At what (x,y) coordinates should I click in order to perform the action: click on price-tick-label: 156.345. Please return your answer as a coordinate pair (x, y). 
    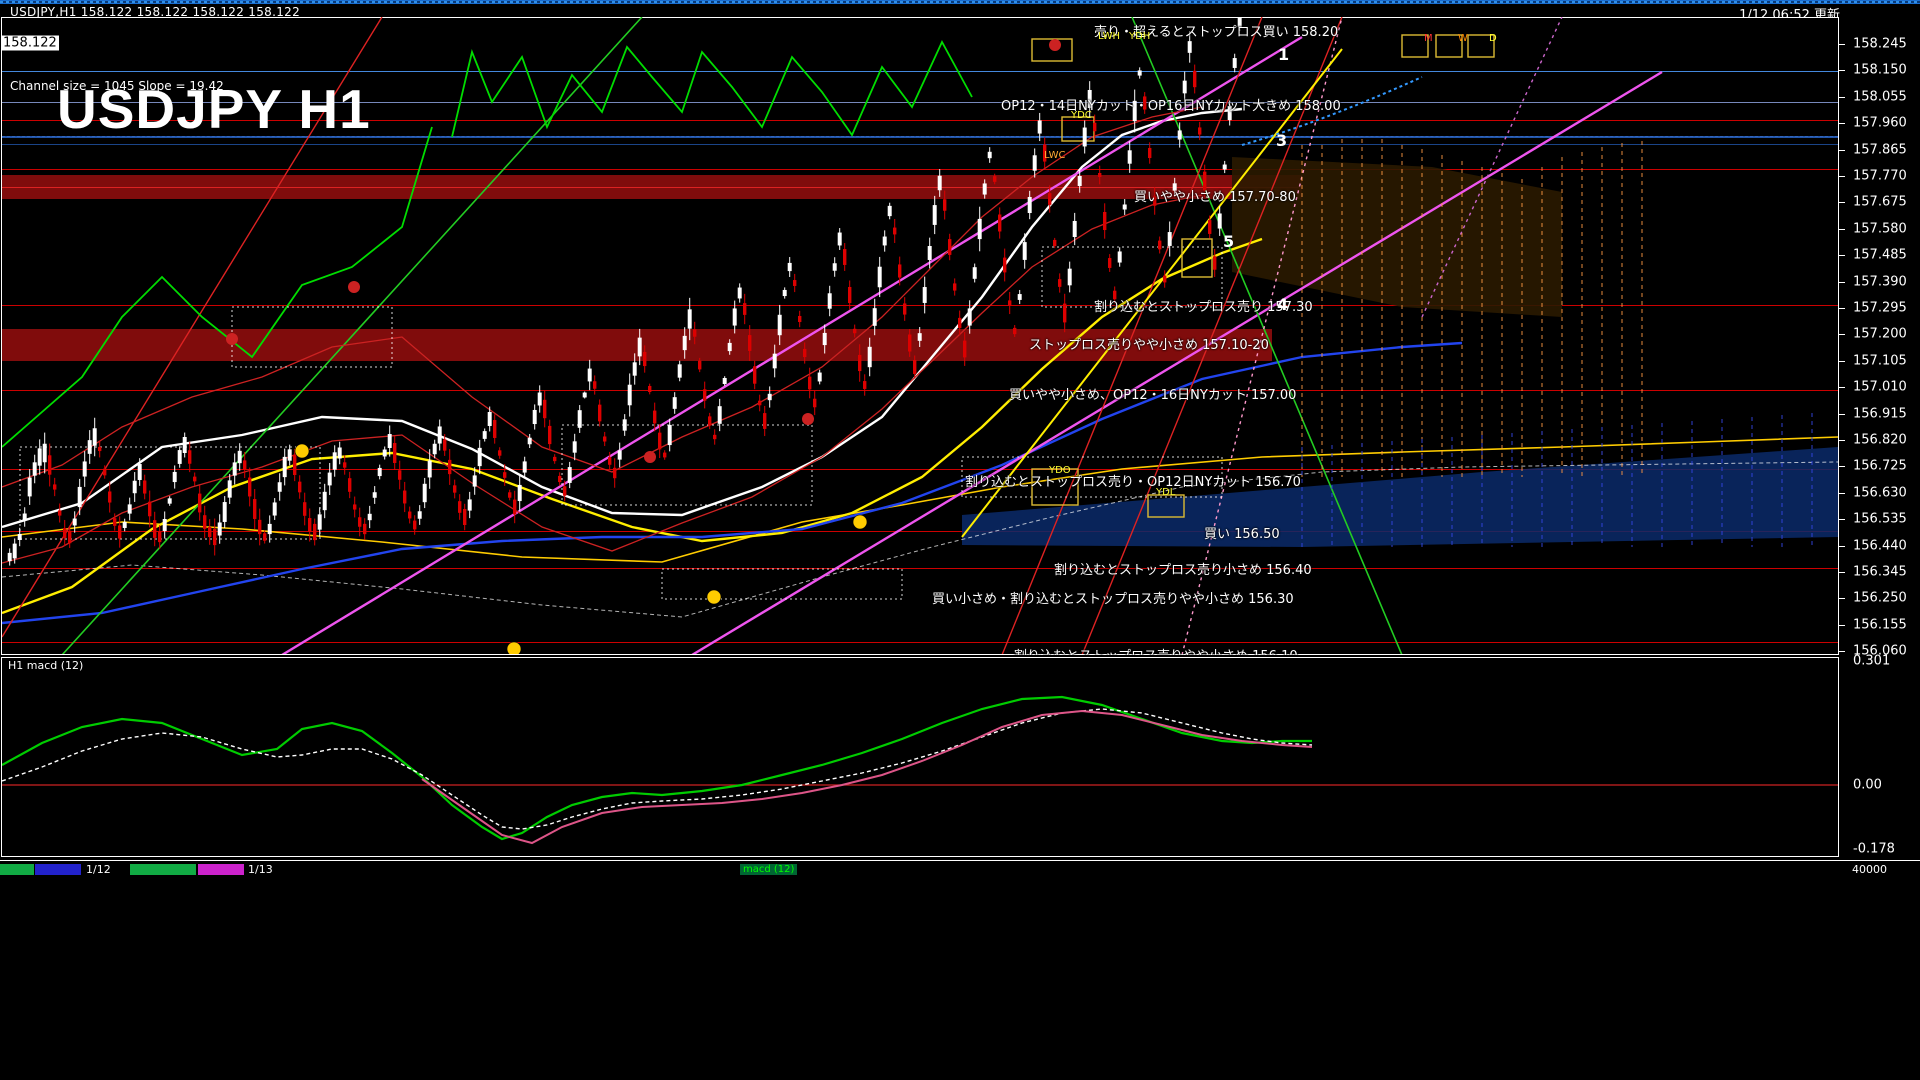
    Looking at the image, I should click on (1880, 572).